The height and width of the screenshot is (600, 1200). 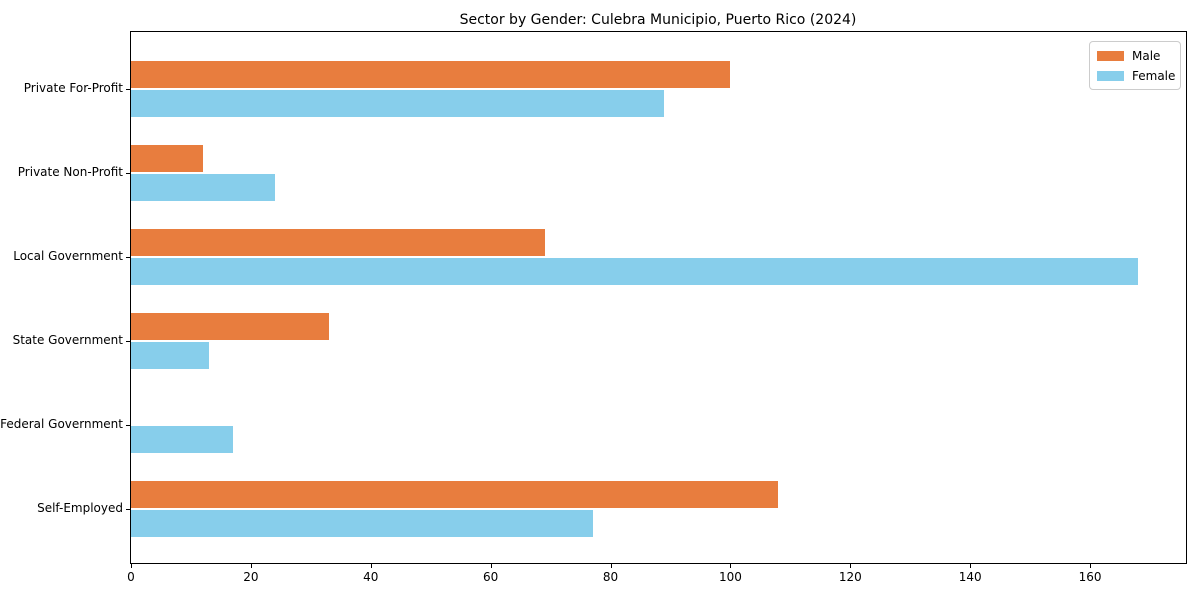 What do you see at coordinates (61, 424) in the screenshot?
I see `y-tick-label: Federal Government` at bounding box center [61, 424].